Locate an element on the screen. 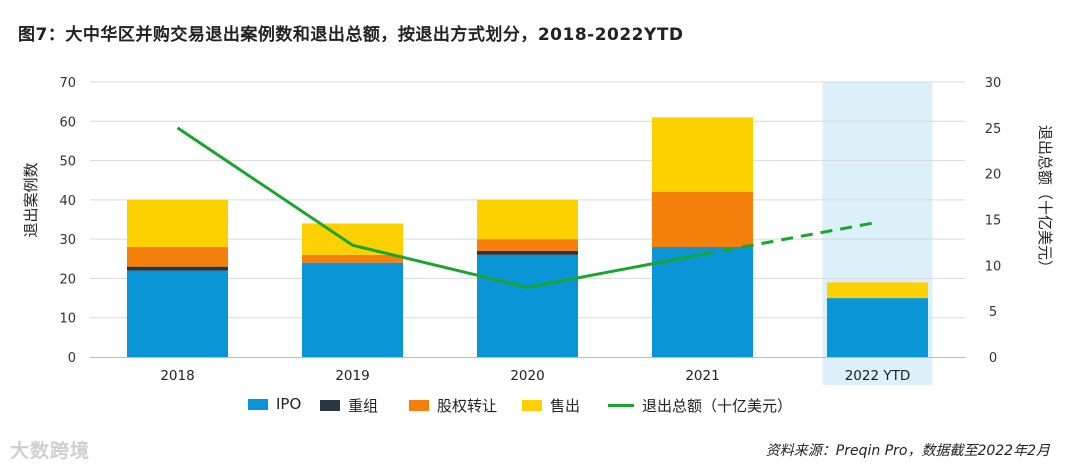  right-axis-tick-label: 30 is located at coordinates (993, 83).